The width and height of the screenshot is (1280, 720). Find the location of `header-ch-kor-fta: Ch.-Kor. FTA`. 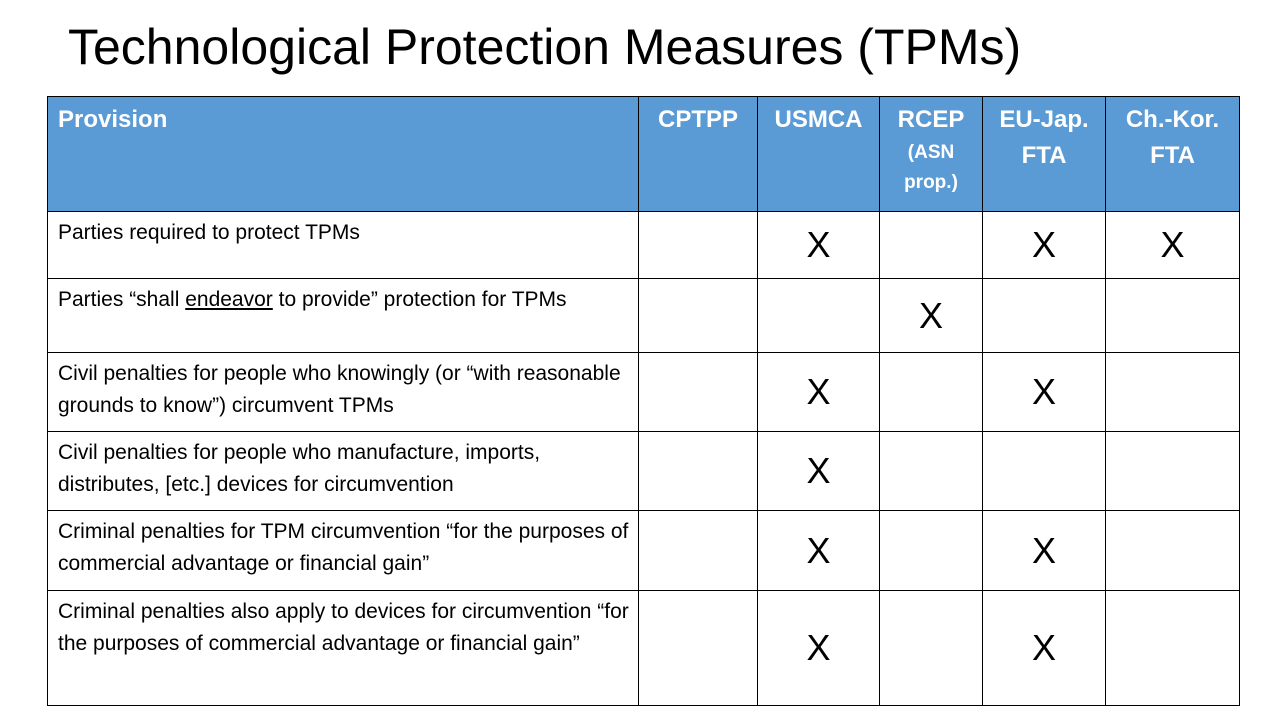

header-ch-kor-fta: Ch.-Kor. FTA is located at coordinates (1172, 154).